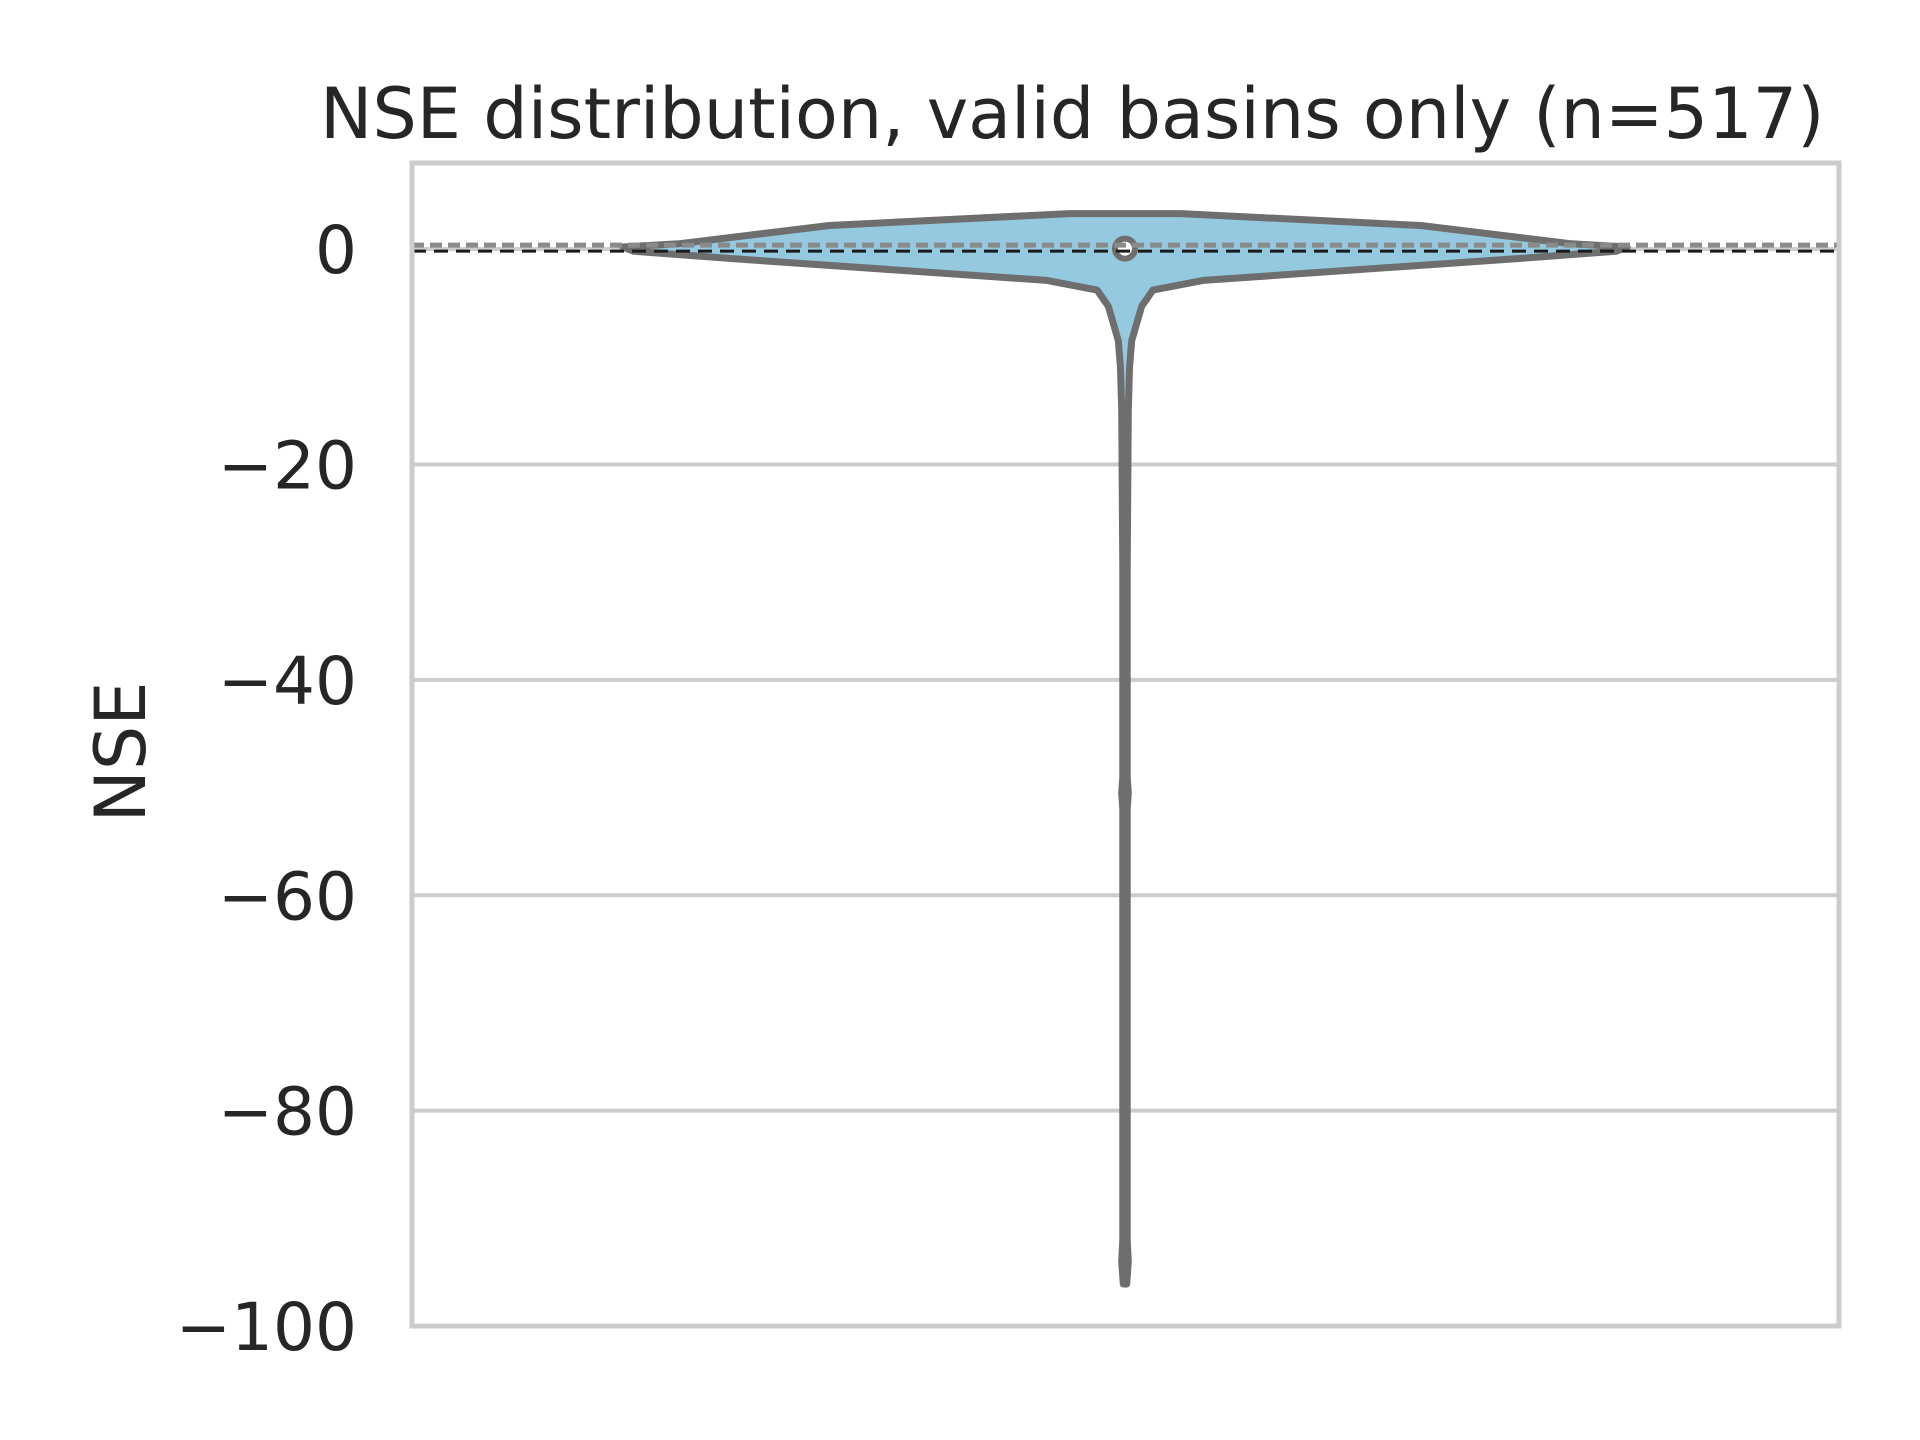 This screenshot has height=1440, width=1920. Describe the element at coordinates (287, 896) in the screenshot. I see `y-tick-label: −60` at that location.